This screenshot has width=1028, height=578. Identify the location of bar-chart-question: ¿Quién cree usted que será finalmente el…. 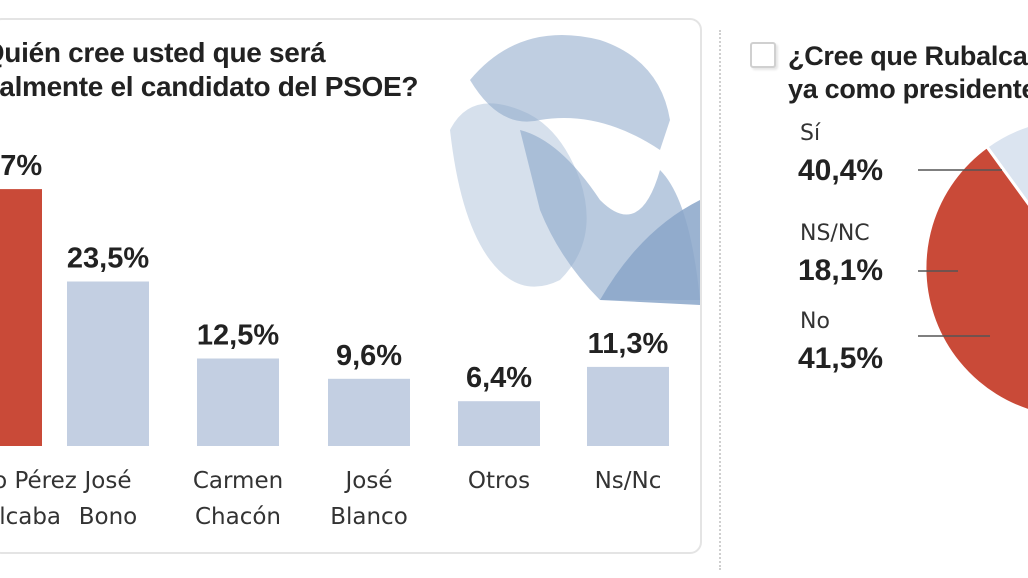
(223, 70).